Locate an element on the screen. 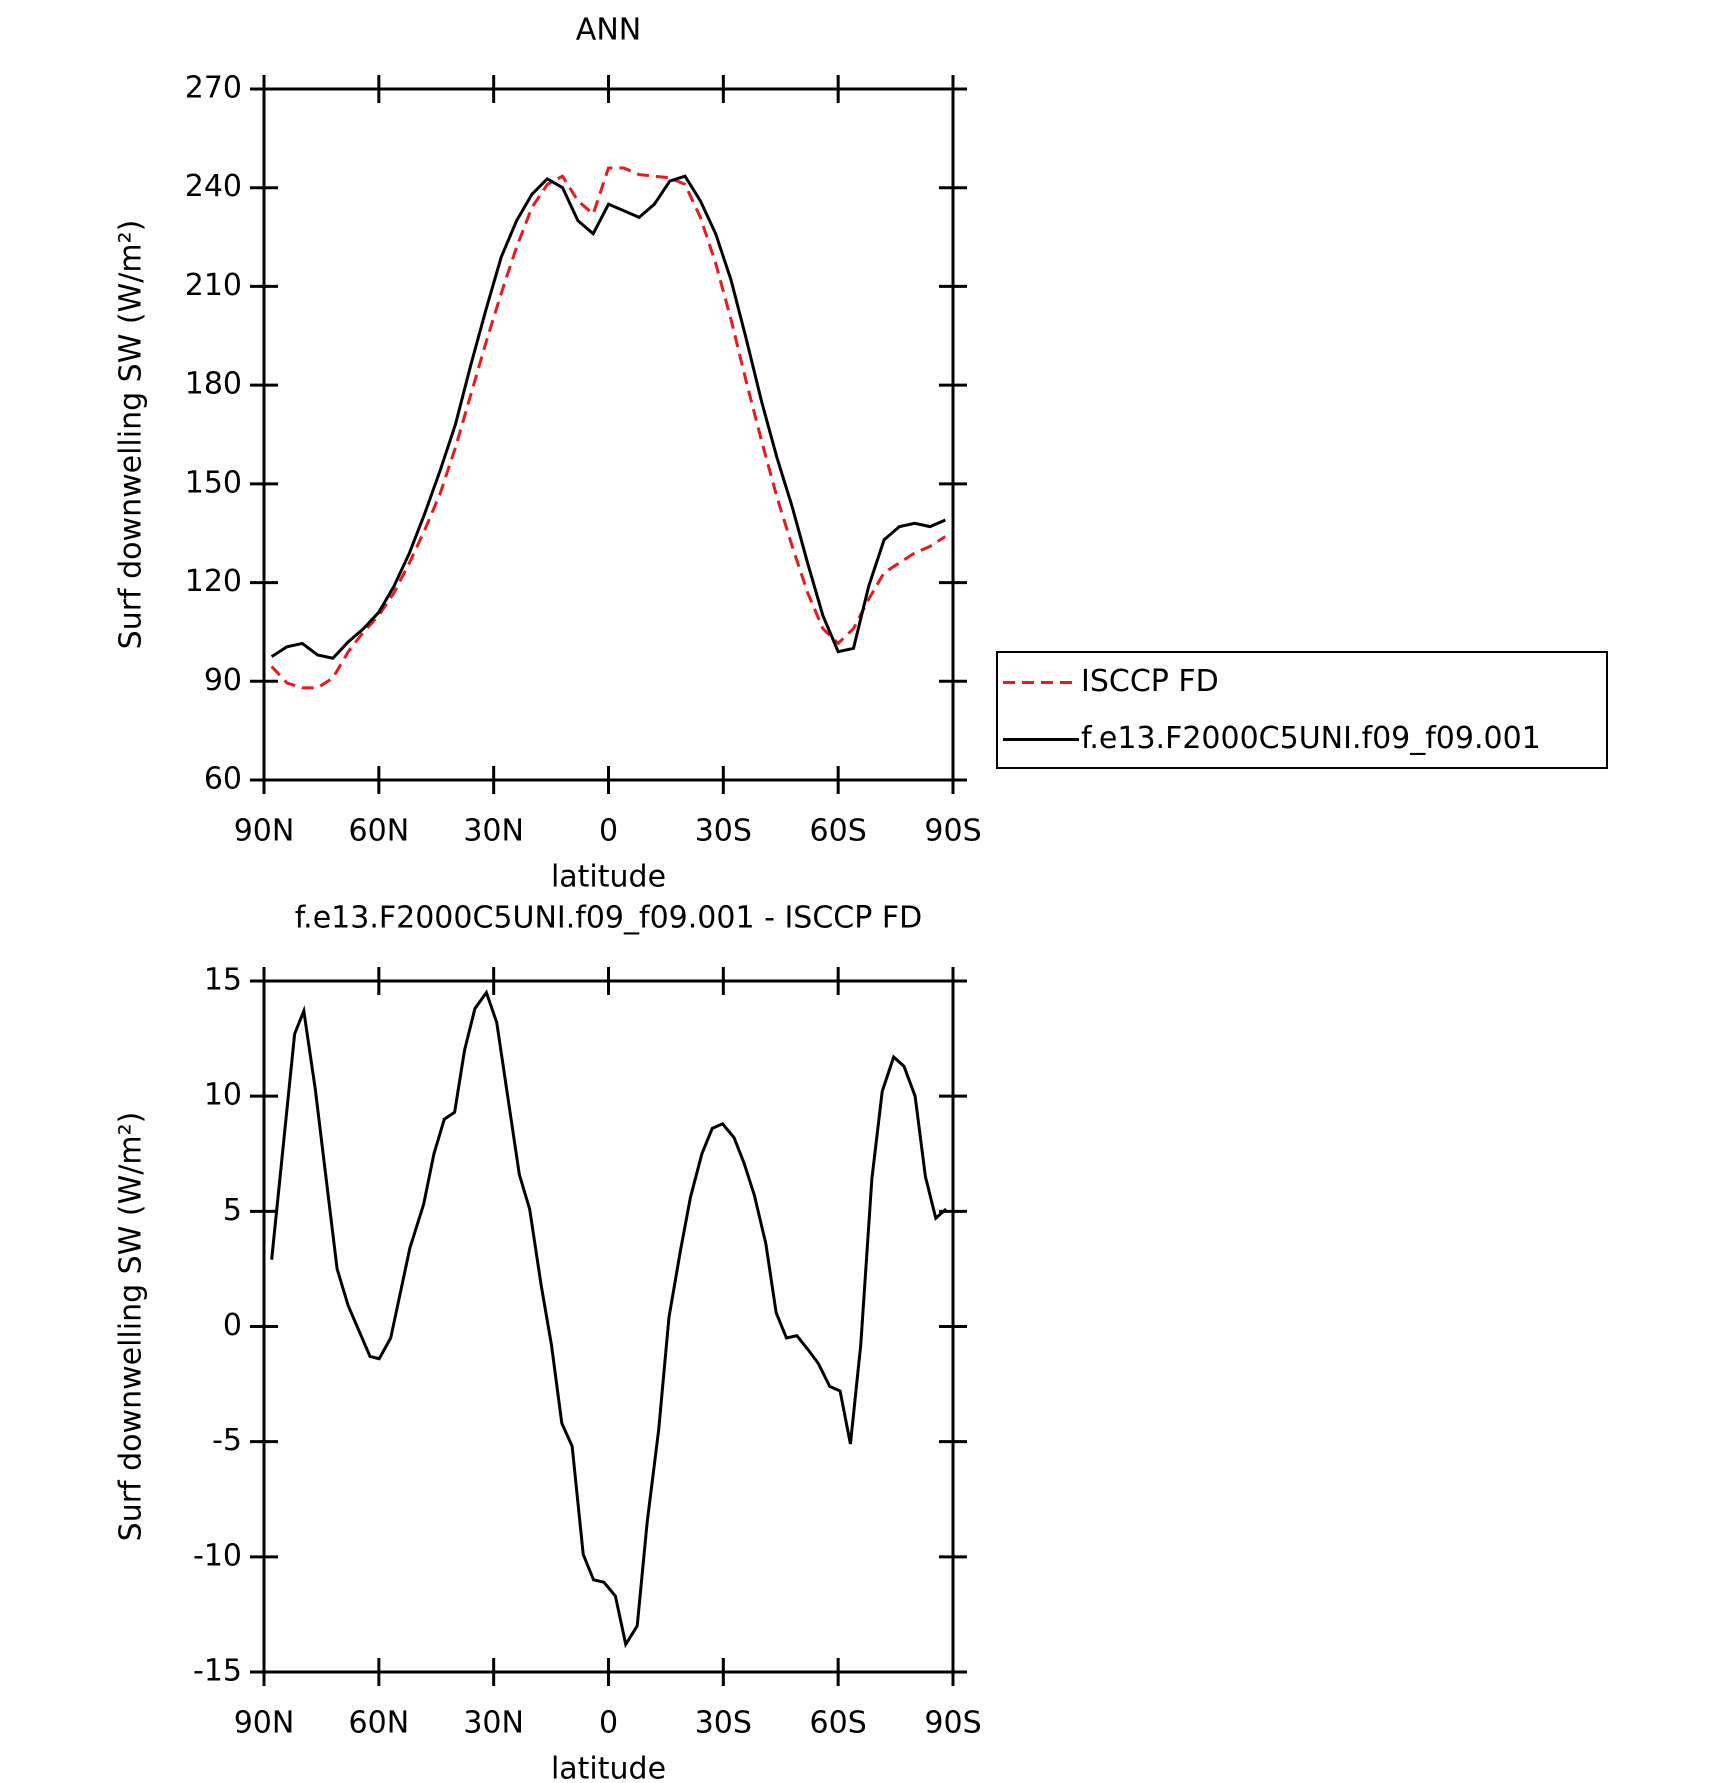 The width and height of the screenshot is (1710, 1783). legend-label: ISCCP FD is located at coordinates (1150, 681).